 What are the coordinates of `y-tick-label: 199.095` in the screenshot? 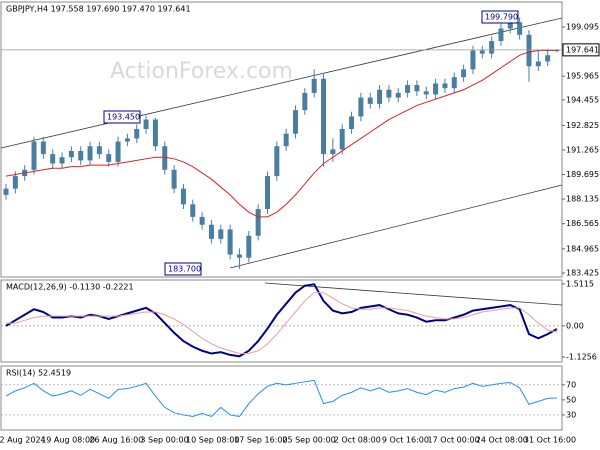 It's located at (582, 27).